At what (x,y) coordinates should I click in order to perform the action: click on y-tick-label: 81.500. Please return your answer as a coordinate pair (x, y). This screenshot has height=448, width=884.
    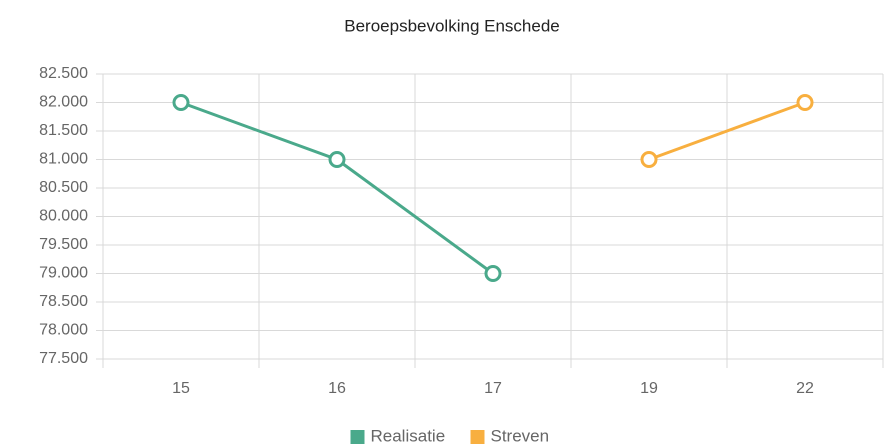
    Looking at the image, I should click on (63, 130).